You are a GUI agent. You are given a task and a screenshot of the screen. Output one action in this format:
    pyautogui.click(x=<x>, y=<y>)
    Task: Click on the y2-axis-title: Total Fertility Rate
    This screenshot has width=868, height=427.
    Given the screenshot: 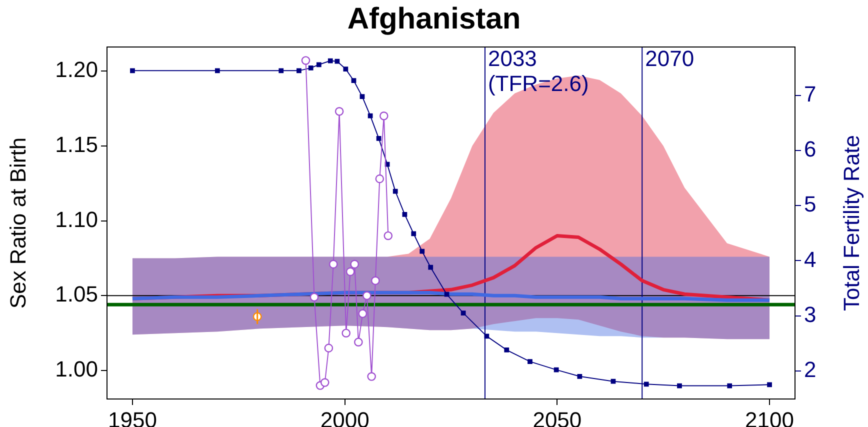 What is the action you would take?
    pyautogui.click(x=851, y=223)
    